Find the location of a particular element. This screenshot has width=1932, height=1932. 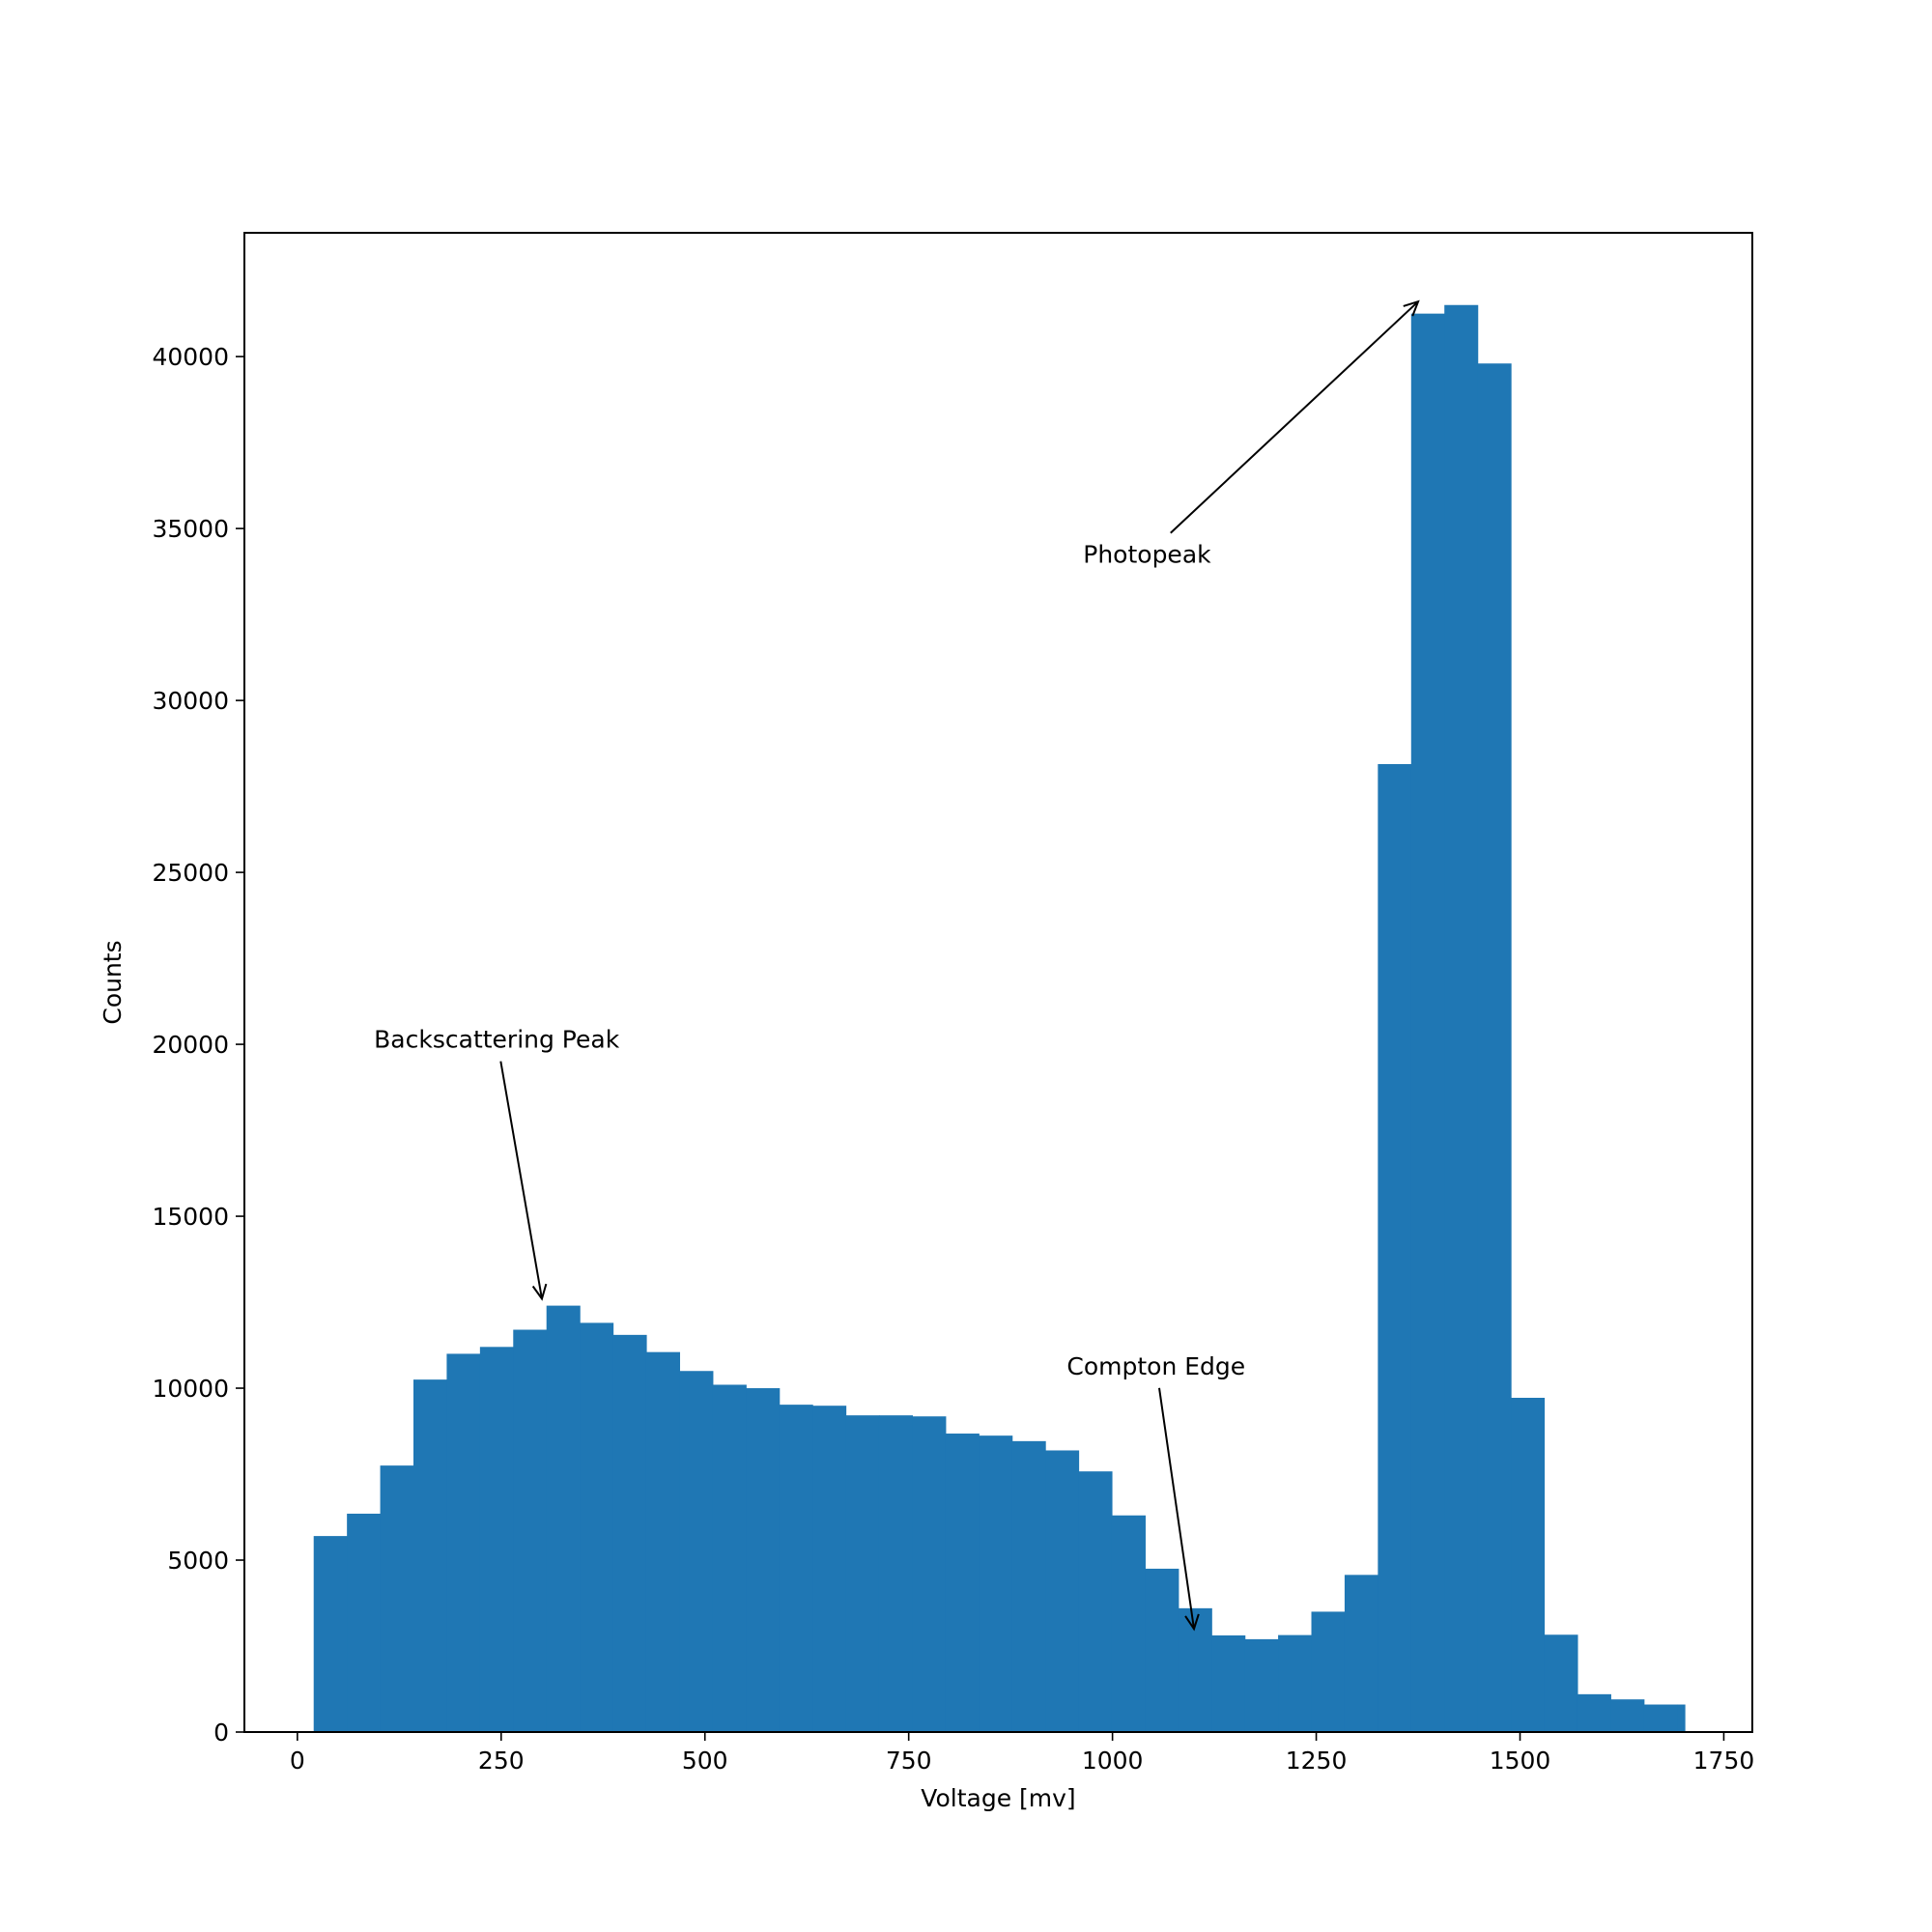

y-axis: 0 5000 10000 15000 20000 25000 30000 35000 40000 is located at coordinates (198, 1045).